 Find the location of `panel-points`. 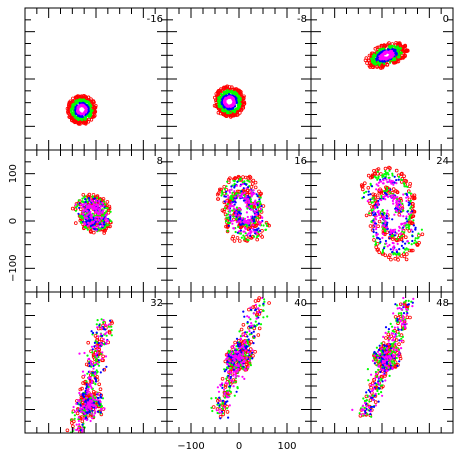

panel-points is located at coordinates (91, 213).